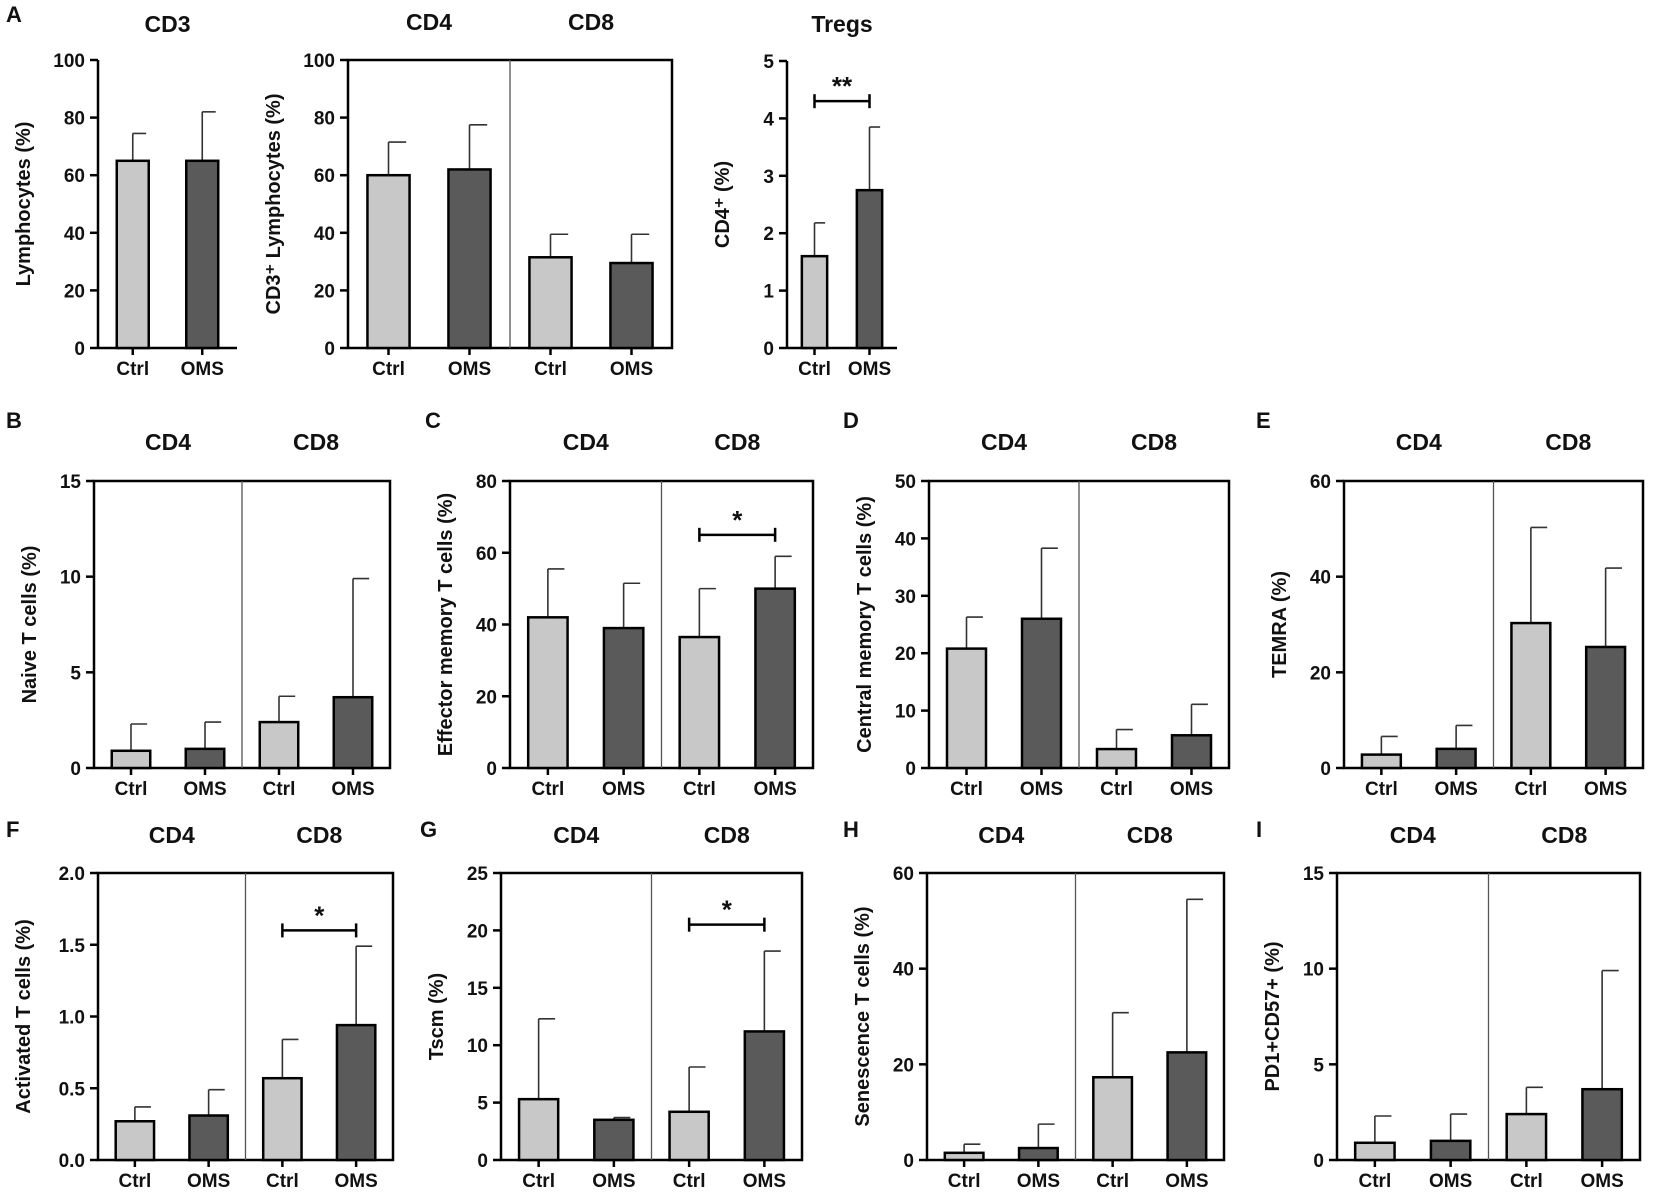 Image resolution: width=1664 pixels, height=1194 pixels. I want to click on y-axis-label: Senescence T cells (%), so click(863, 1016).